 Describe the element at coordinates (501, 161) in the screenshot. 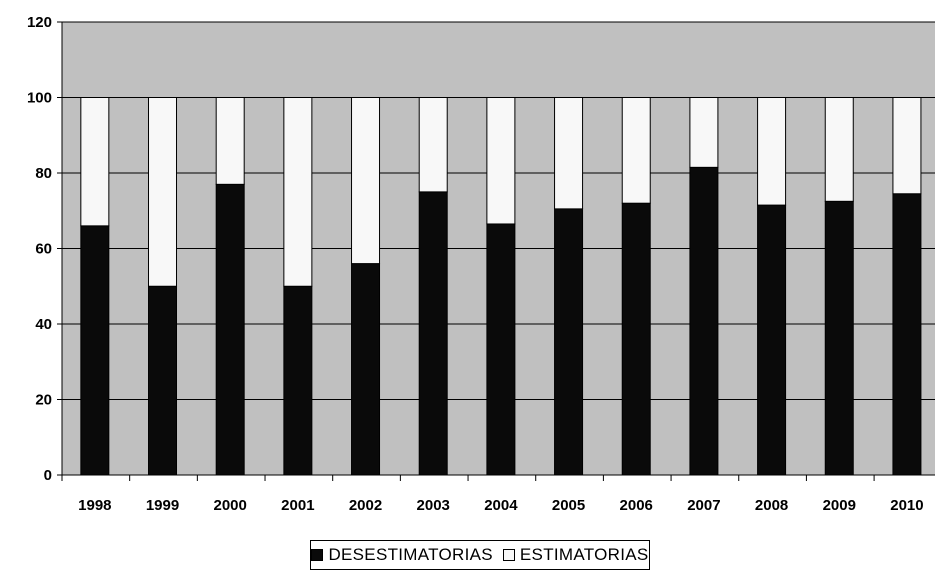

I see `bar-estimatorias-2004` at that location.